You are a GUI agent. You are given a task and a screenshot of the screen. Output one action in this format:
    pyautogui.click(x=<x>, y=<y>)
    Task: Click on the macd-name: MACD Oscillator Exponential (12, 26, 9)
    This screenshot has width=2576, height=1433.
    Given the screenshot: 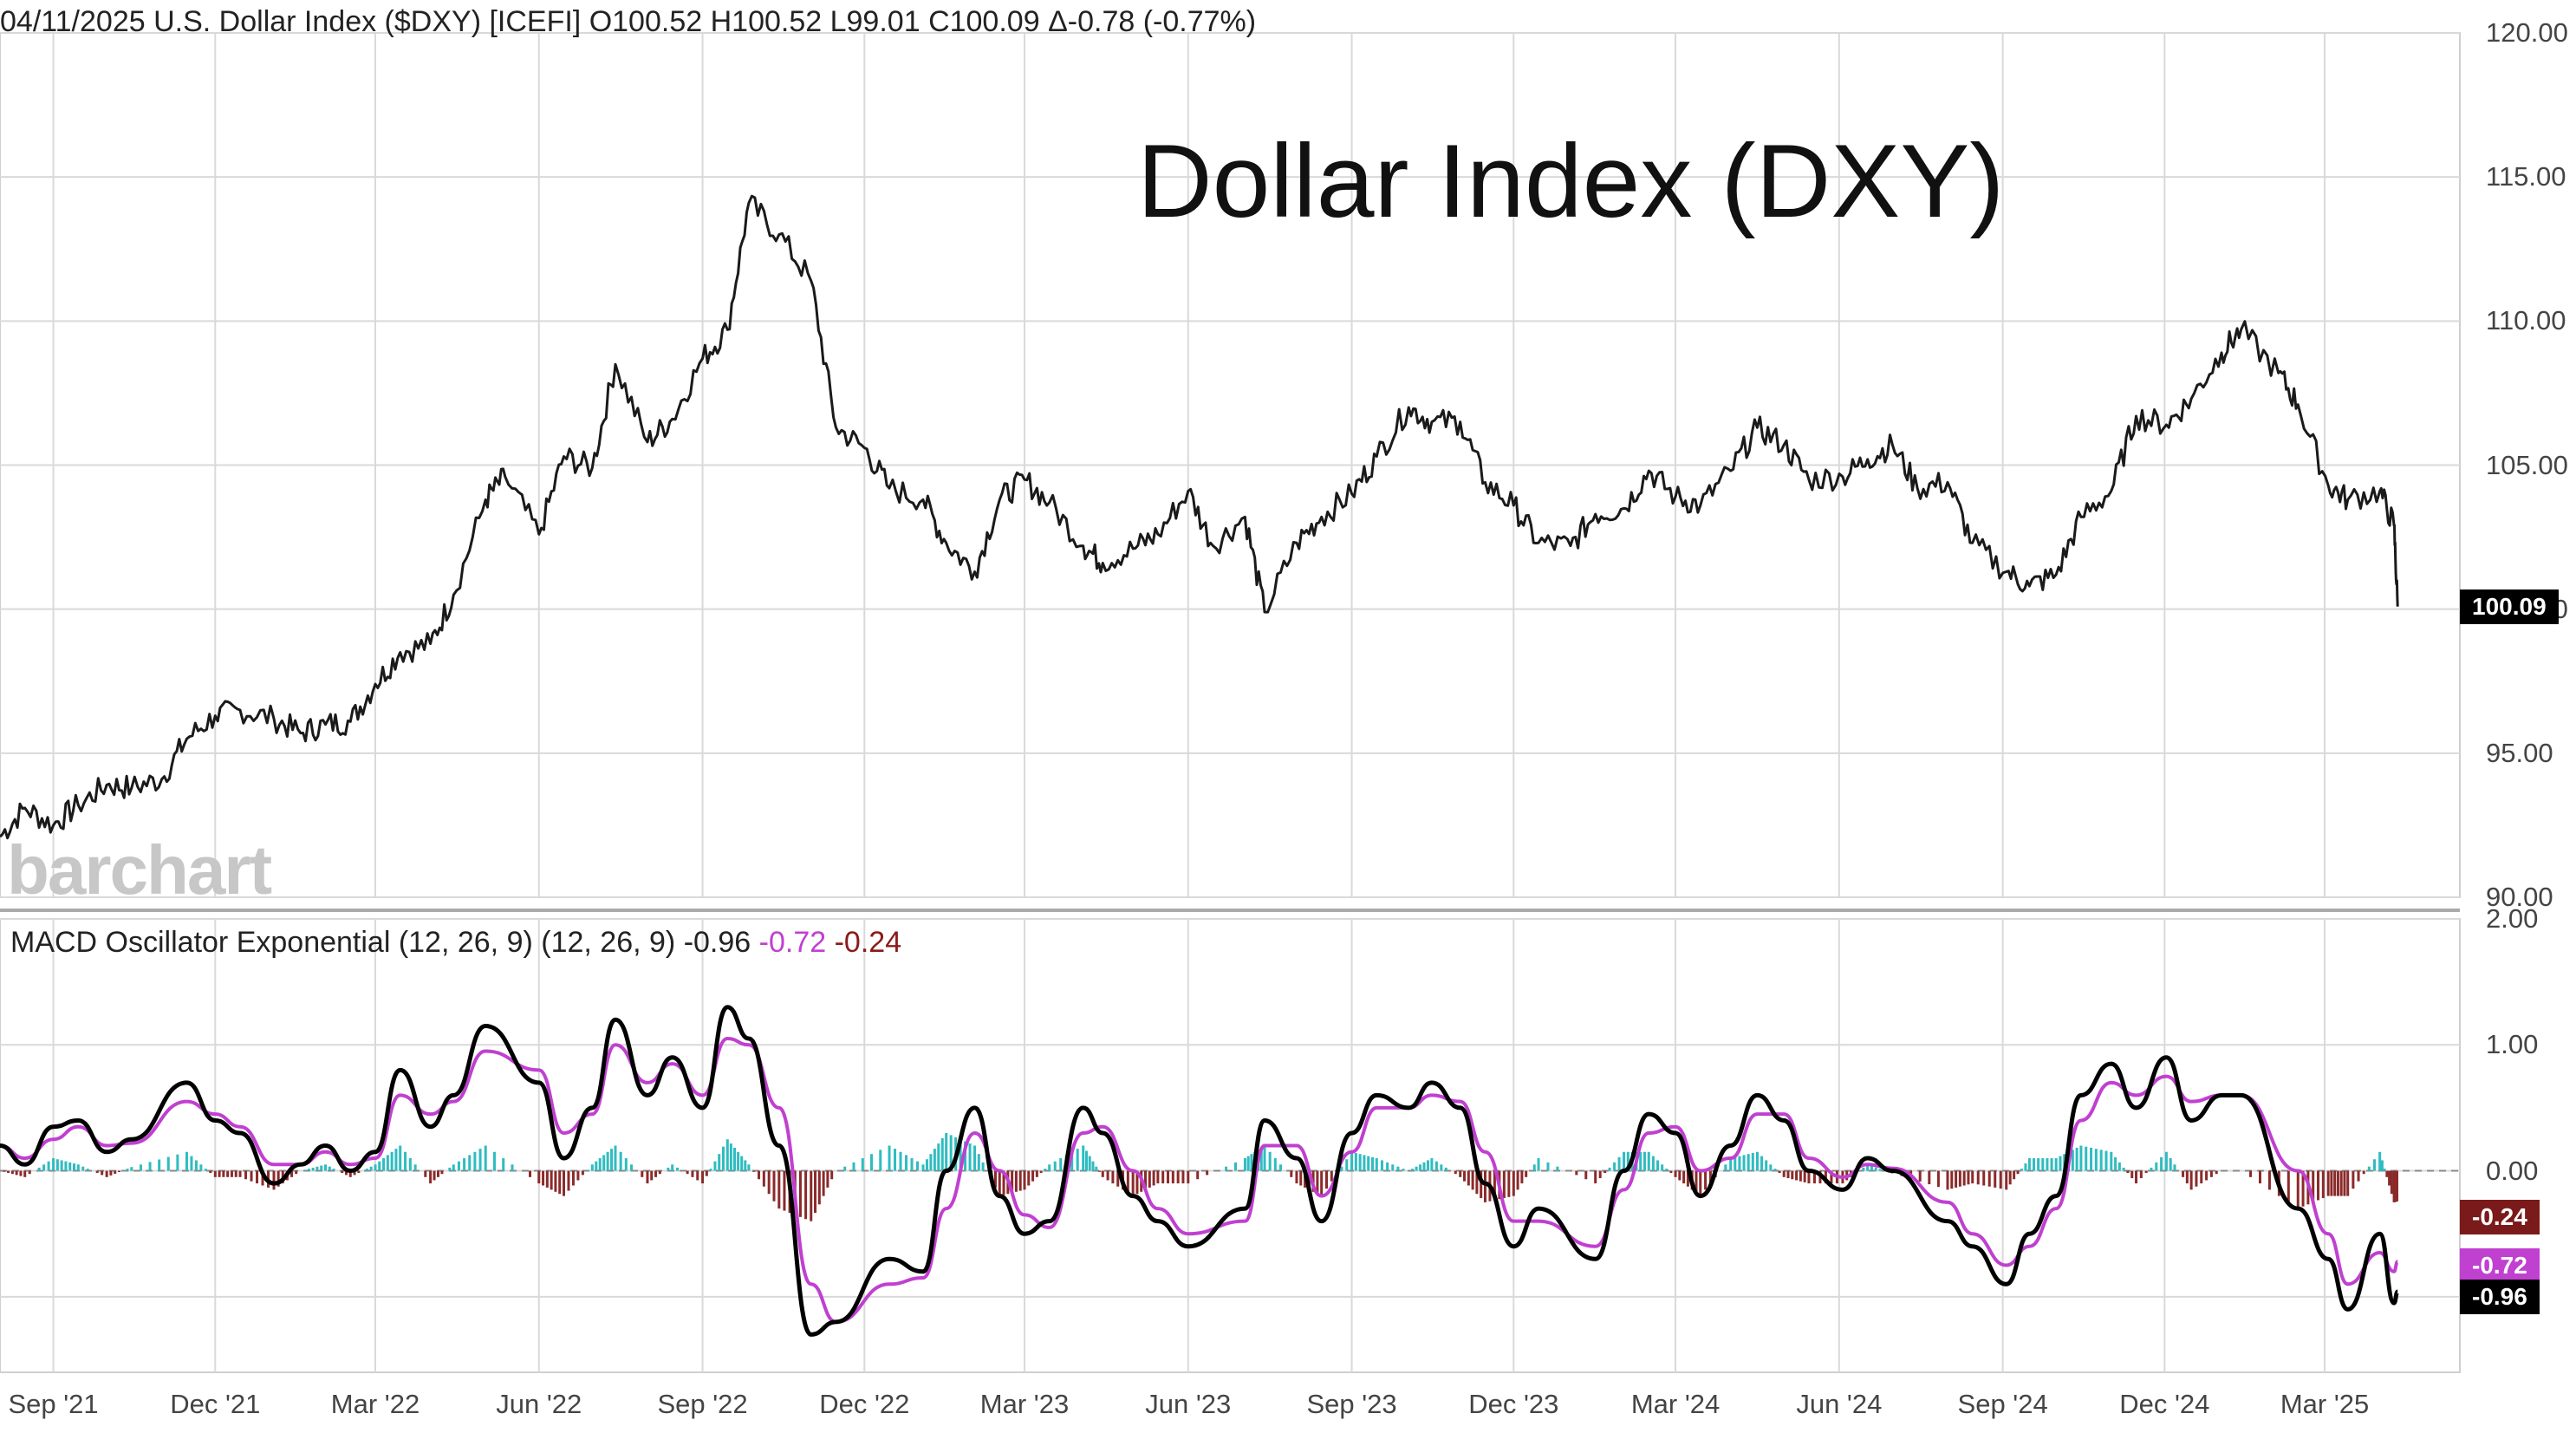 What is the action you would take?
    pyautogui.click(x=271, y=942)
    